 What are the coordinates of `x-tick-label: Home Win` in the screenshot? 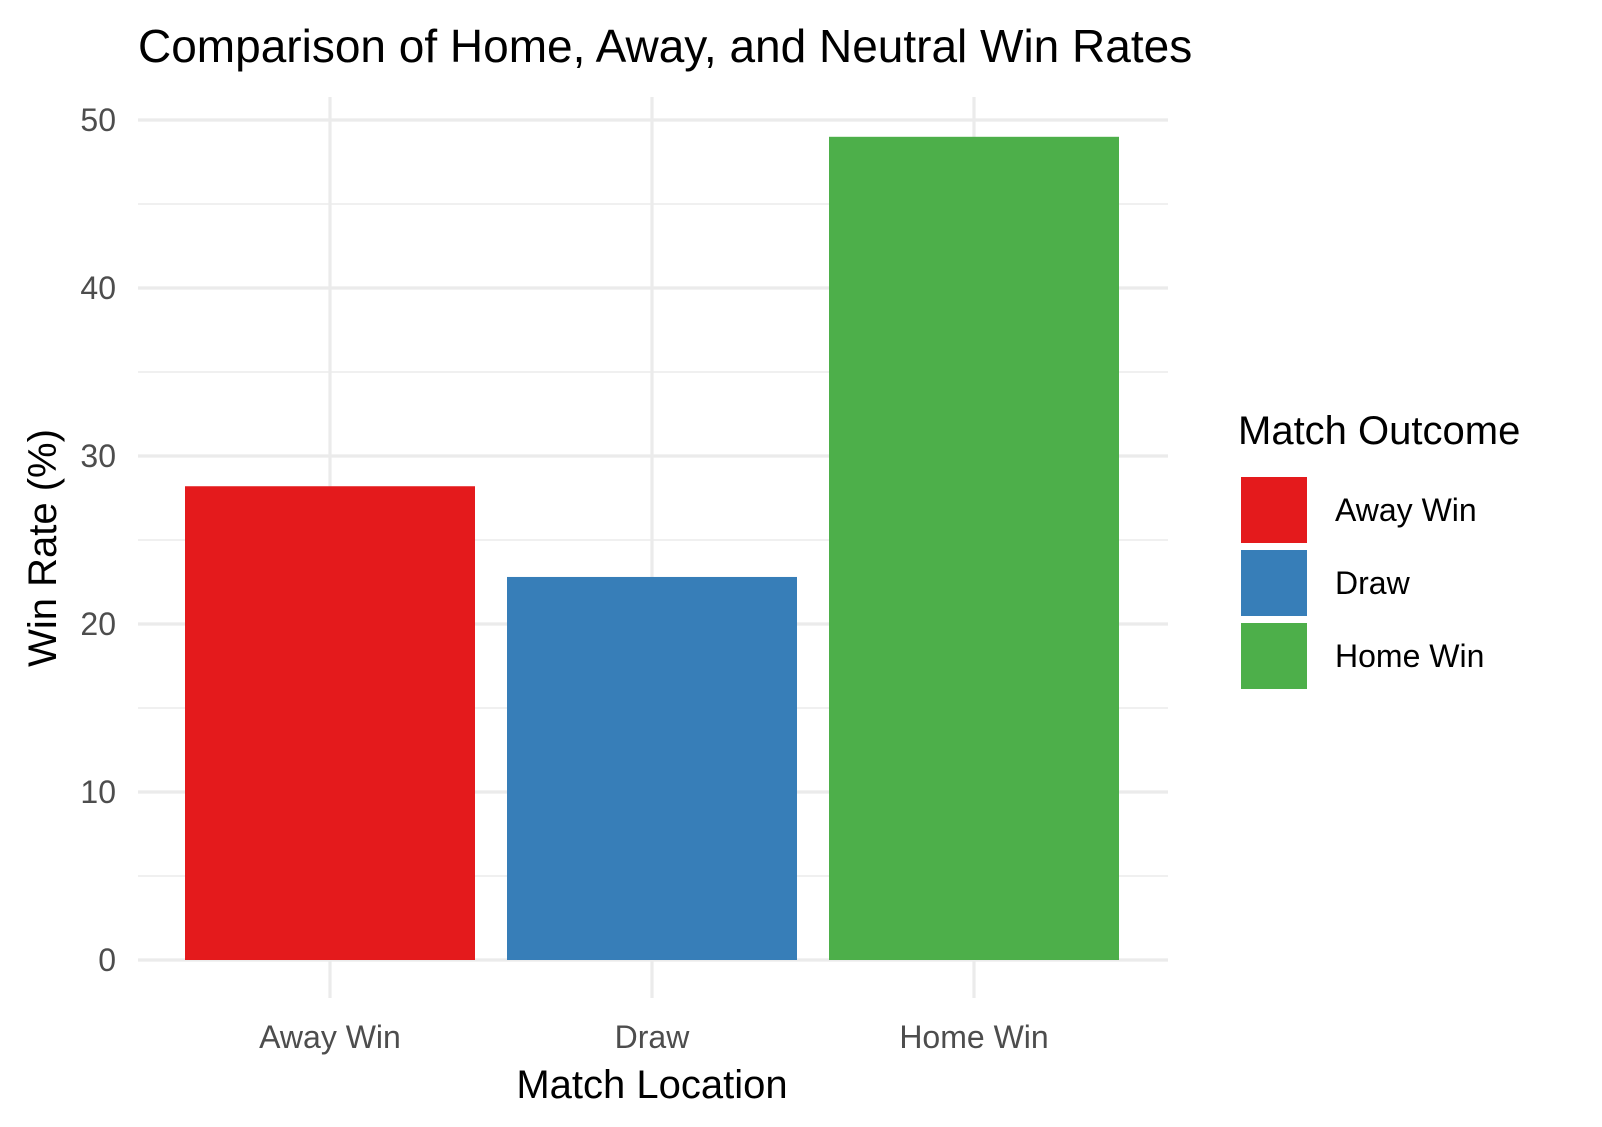 It's located at (973, 1037).